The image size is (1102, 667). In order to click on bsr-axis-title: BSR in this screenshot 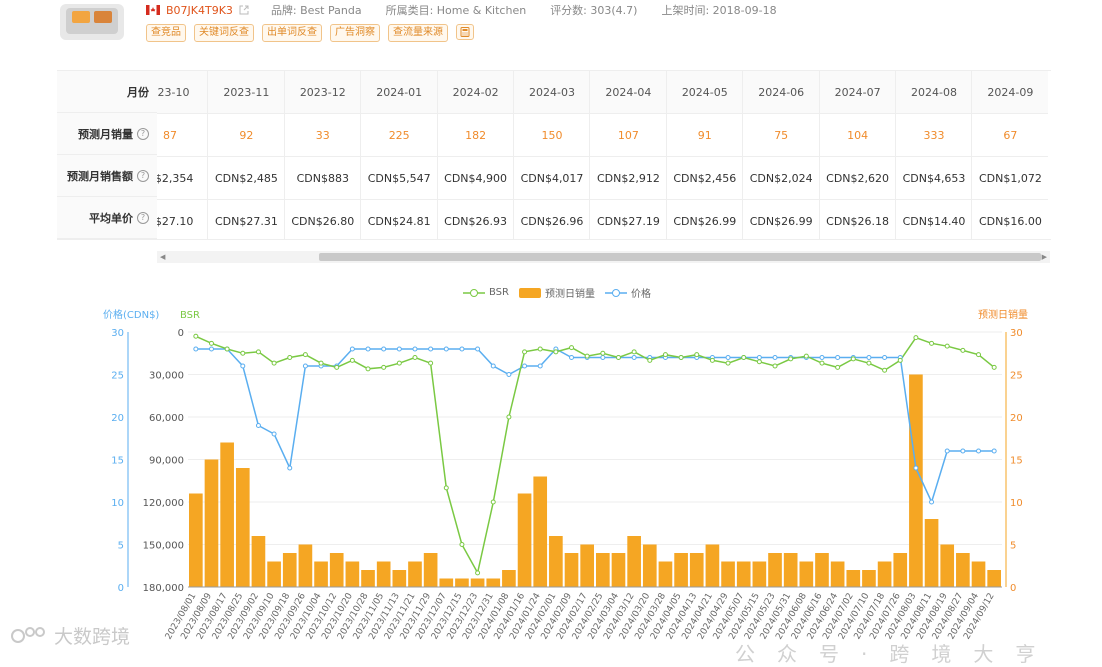, I will do `click(190, 315)`.